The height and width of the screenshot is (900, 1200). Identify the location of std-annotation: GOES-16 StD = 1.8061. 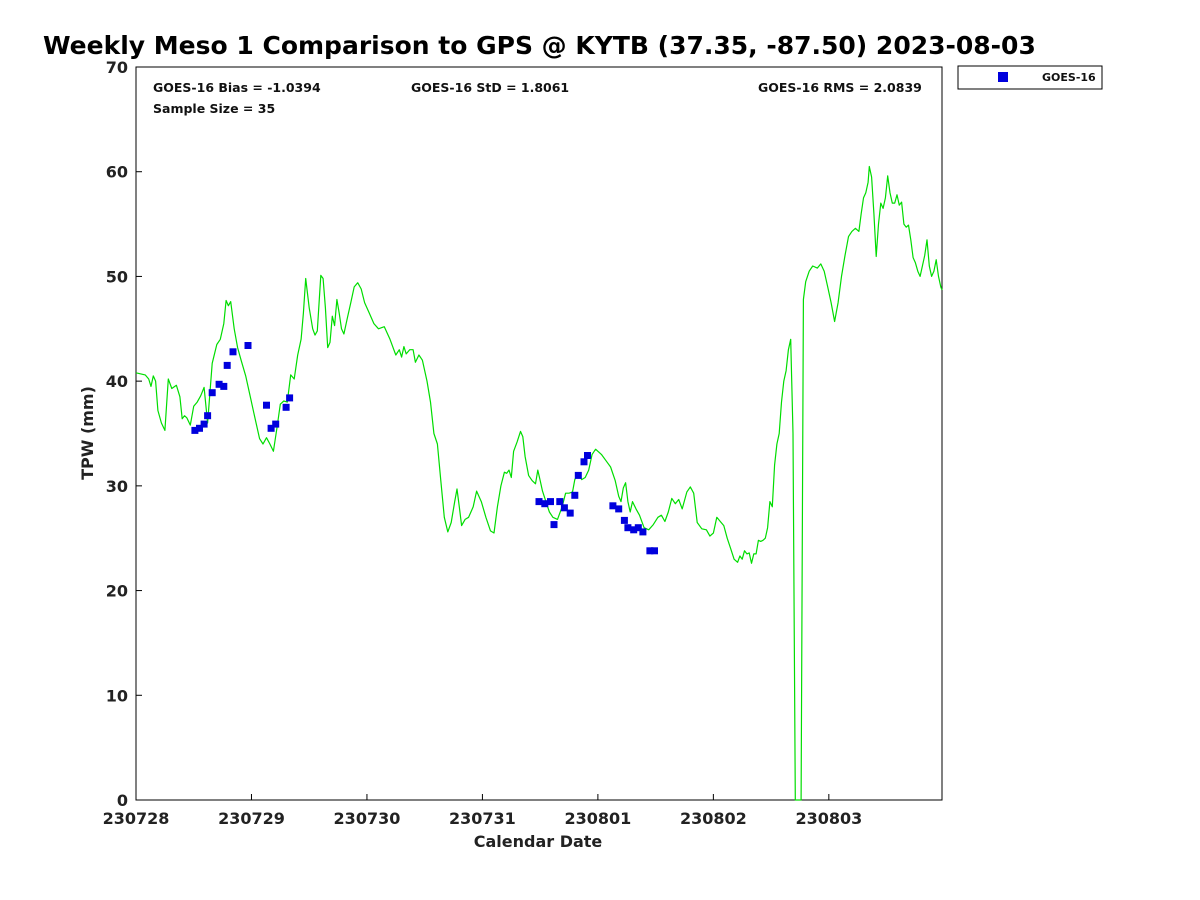
(490, 87).